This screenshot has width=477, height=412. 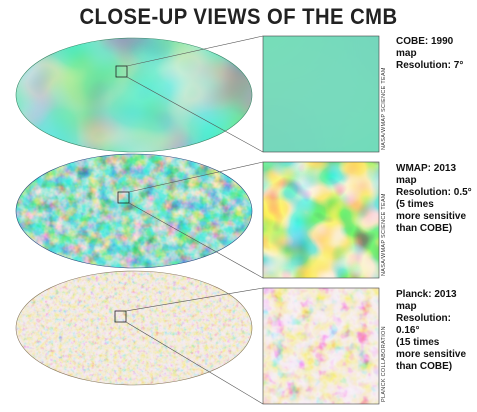 What do you see at coordinates (194, 299) in the screenshot?
I see `planck-connector-top` at bounding box center [194, 299].